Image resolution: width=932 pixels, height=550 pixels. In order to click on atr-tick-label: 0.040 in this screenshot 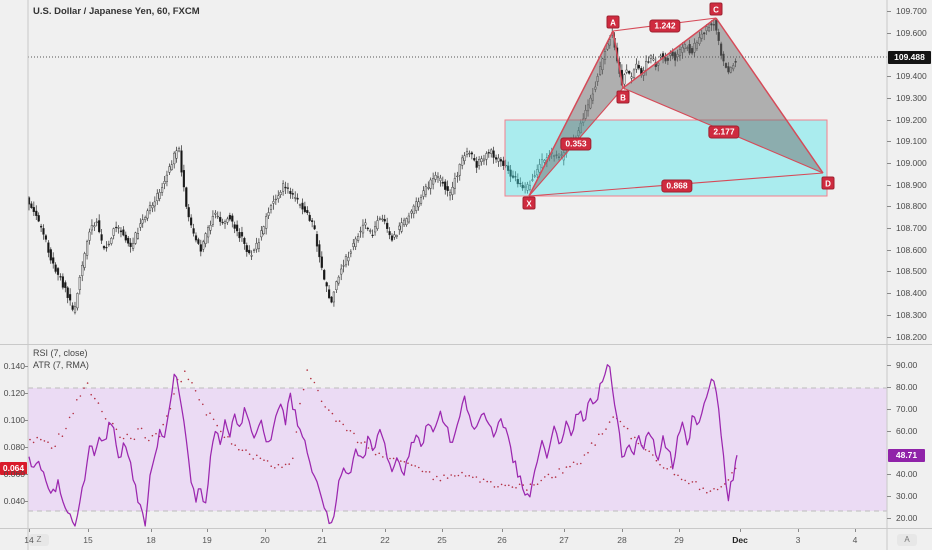, I will do `click(14, 501)`.